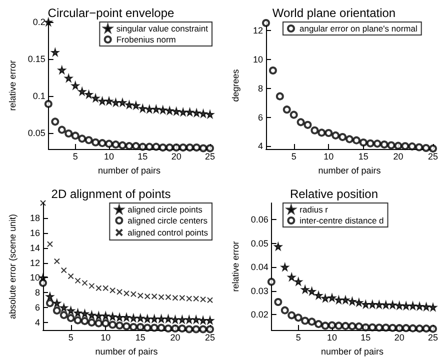  Describe the element at coordinates (35, 217) in the screenshot. I see `y-tick-label: 18` at that location.